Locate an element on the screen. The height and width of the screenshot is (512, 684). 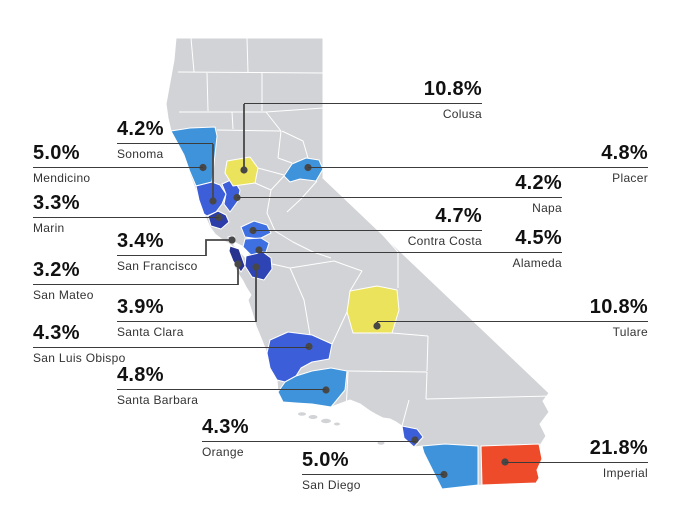
callout-value: 4.5% is located at coordinates (410, 240).